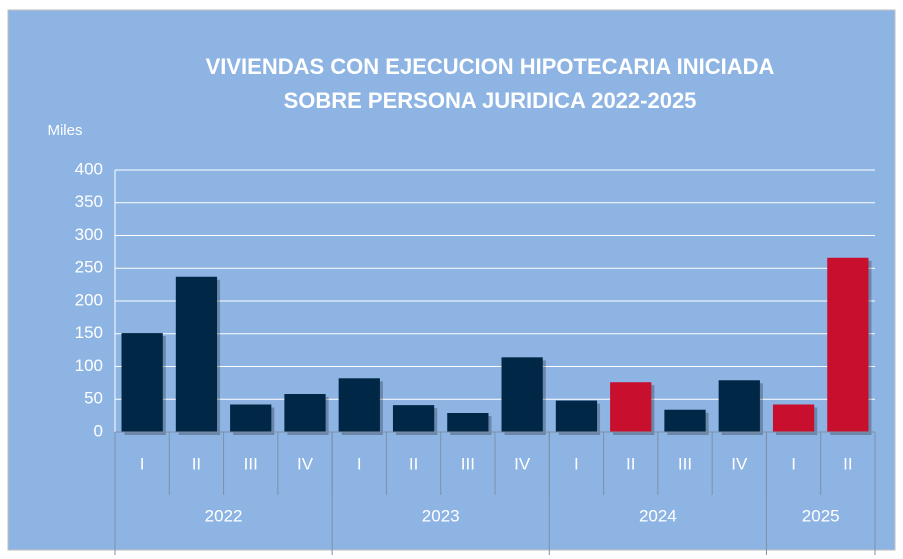  I want to click on y-tick-label: 250, so click(89, 267).